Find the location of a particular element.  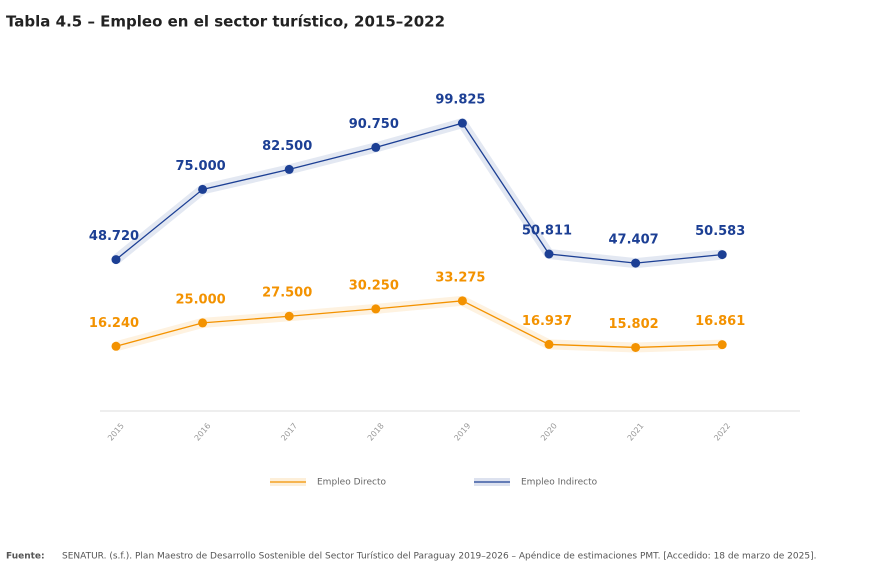

series-line is located at coordinates (419, 324).